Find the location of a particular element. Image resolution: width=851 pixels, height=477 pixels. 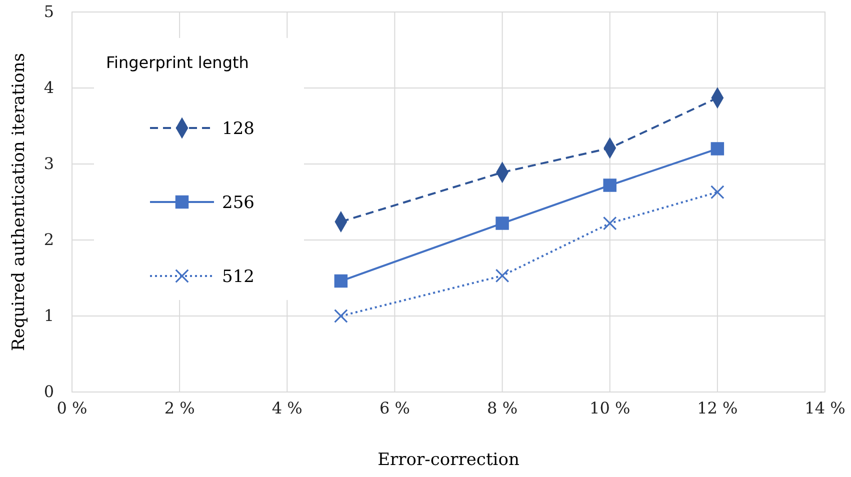

y-tick-label: 4 is located at coordinates (49, 88).